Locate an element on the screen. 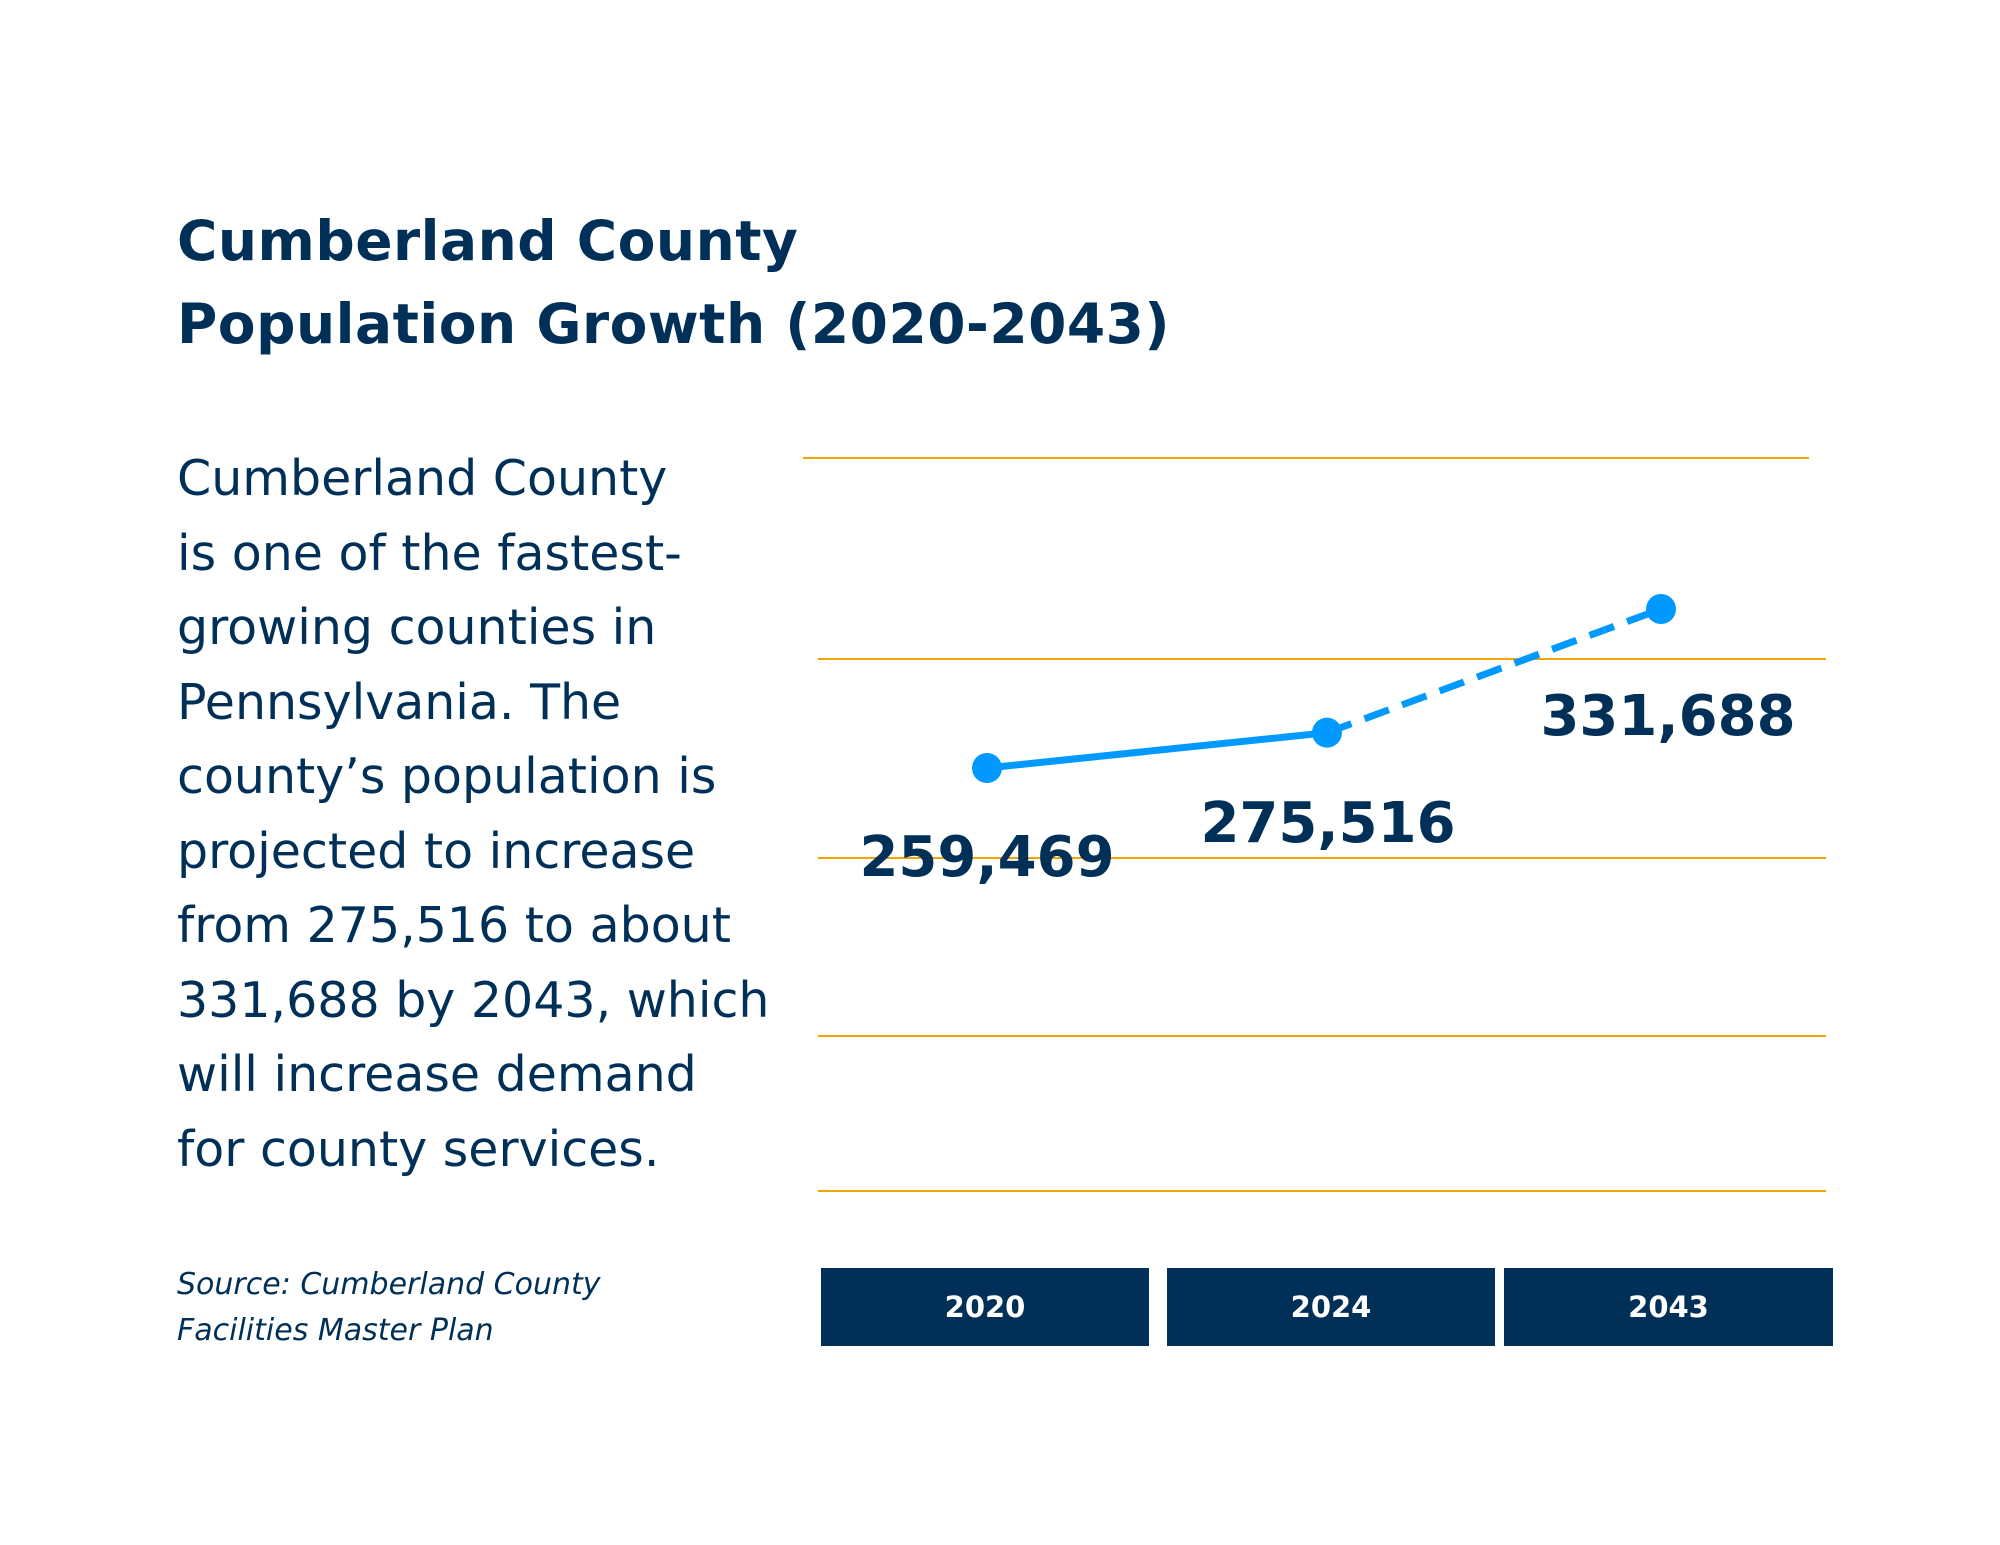  description-line: growing counties in is located at coordinates (417, 627).